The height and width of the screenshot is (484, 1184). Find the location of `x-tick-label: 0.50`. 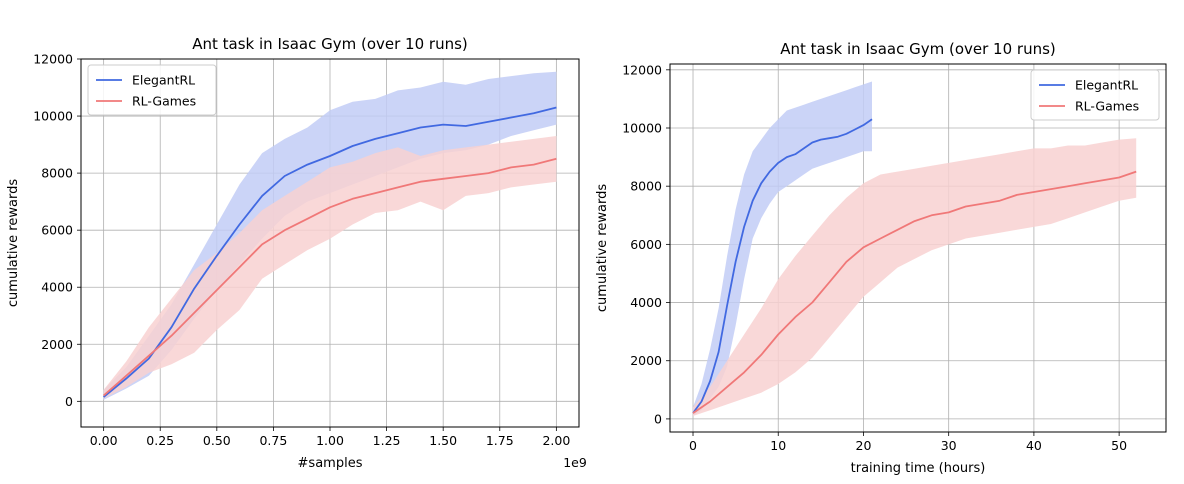

x-tick-label: 0.50 is located at coordinates (217, 440).